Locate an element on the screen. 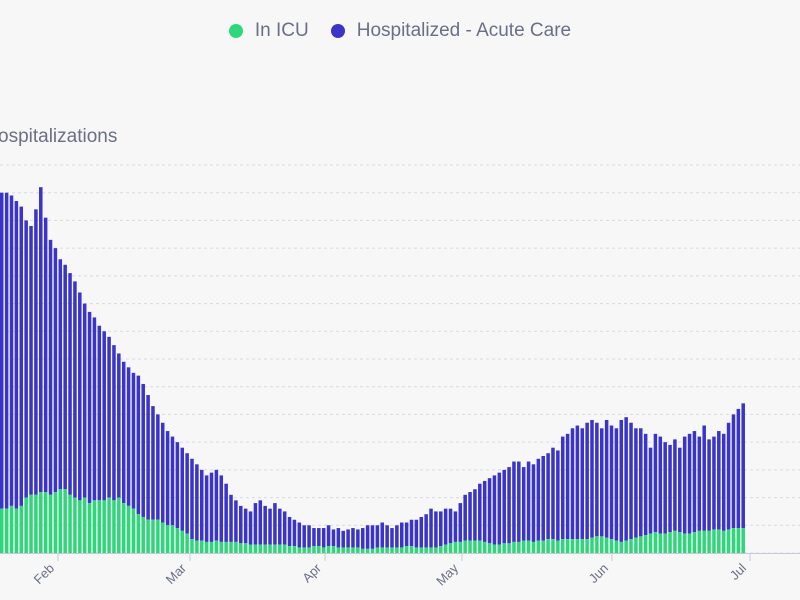 The image size is (800, 600). legend-item-icu: In ICU is located at coordinates (268, 31).